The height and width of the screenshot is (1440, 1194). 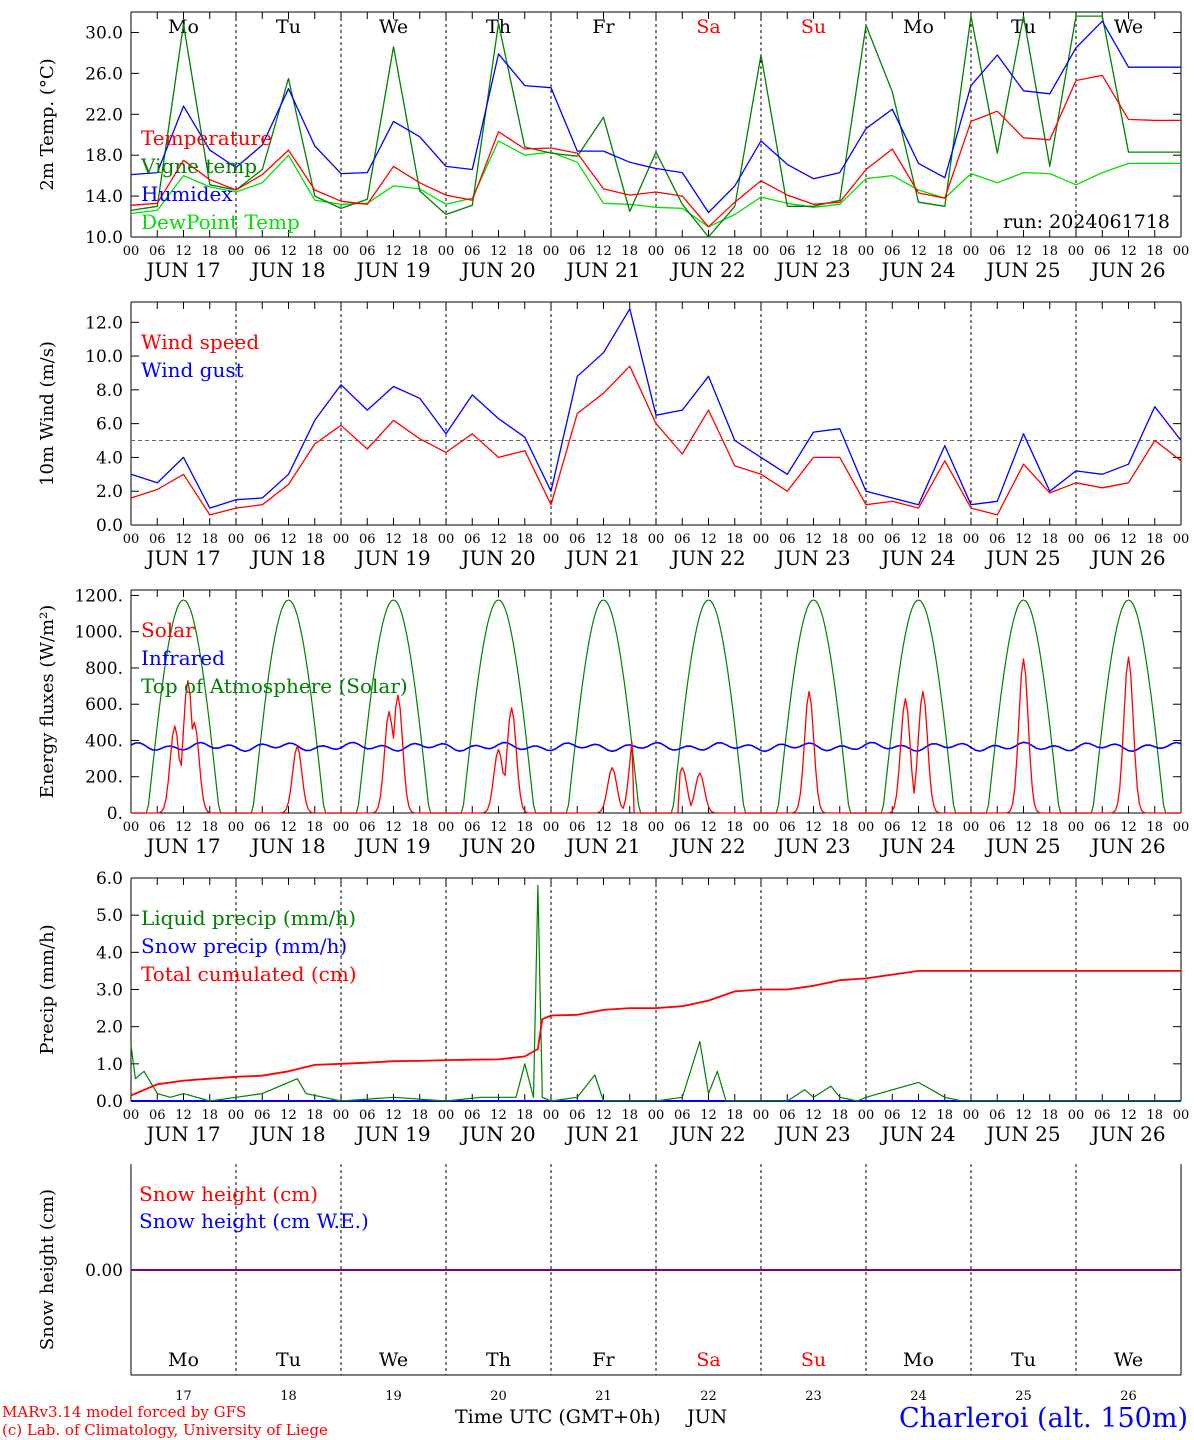 What do you see at coordinates (182, 558) in the screenshot?
I see `date-label: JUN 17` at bounding box center [182, 558].